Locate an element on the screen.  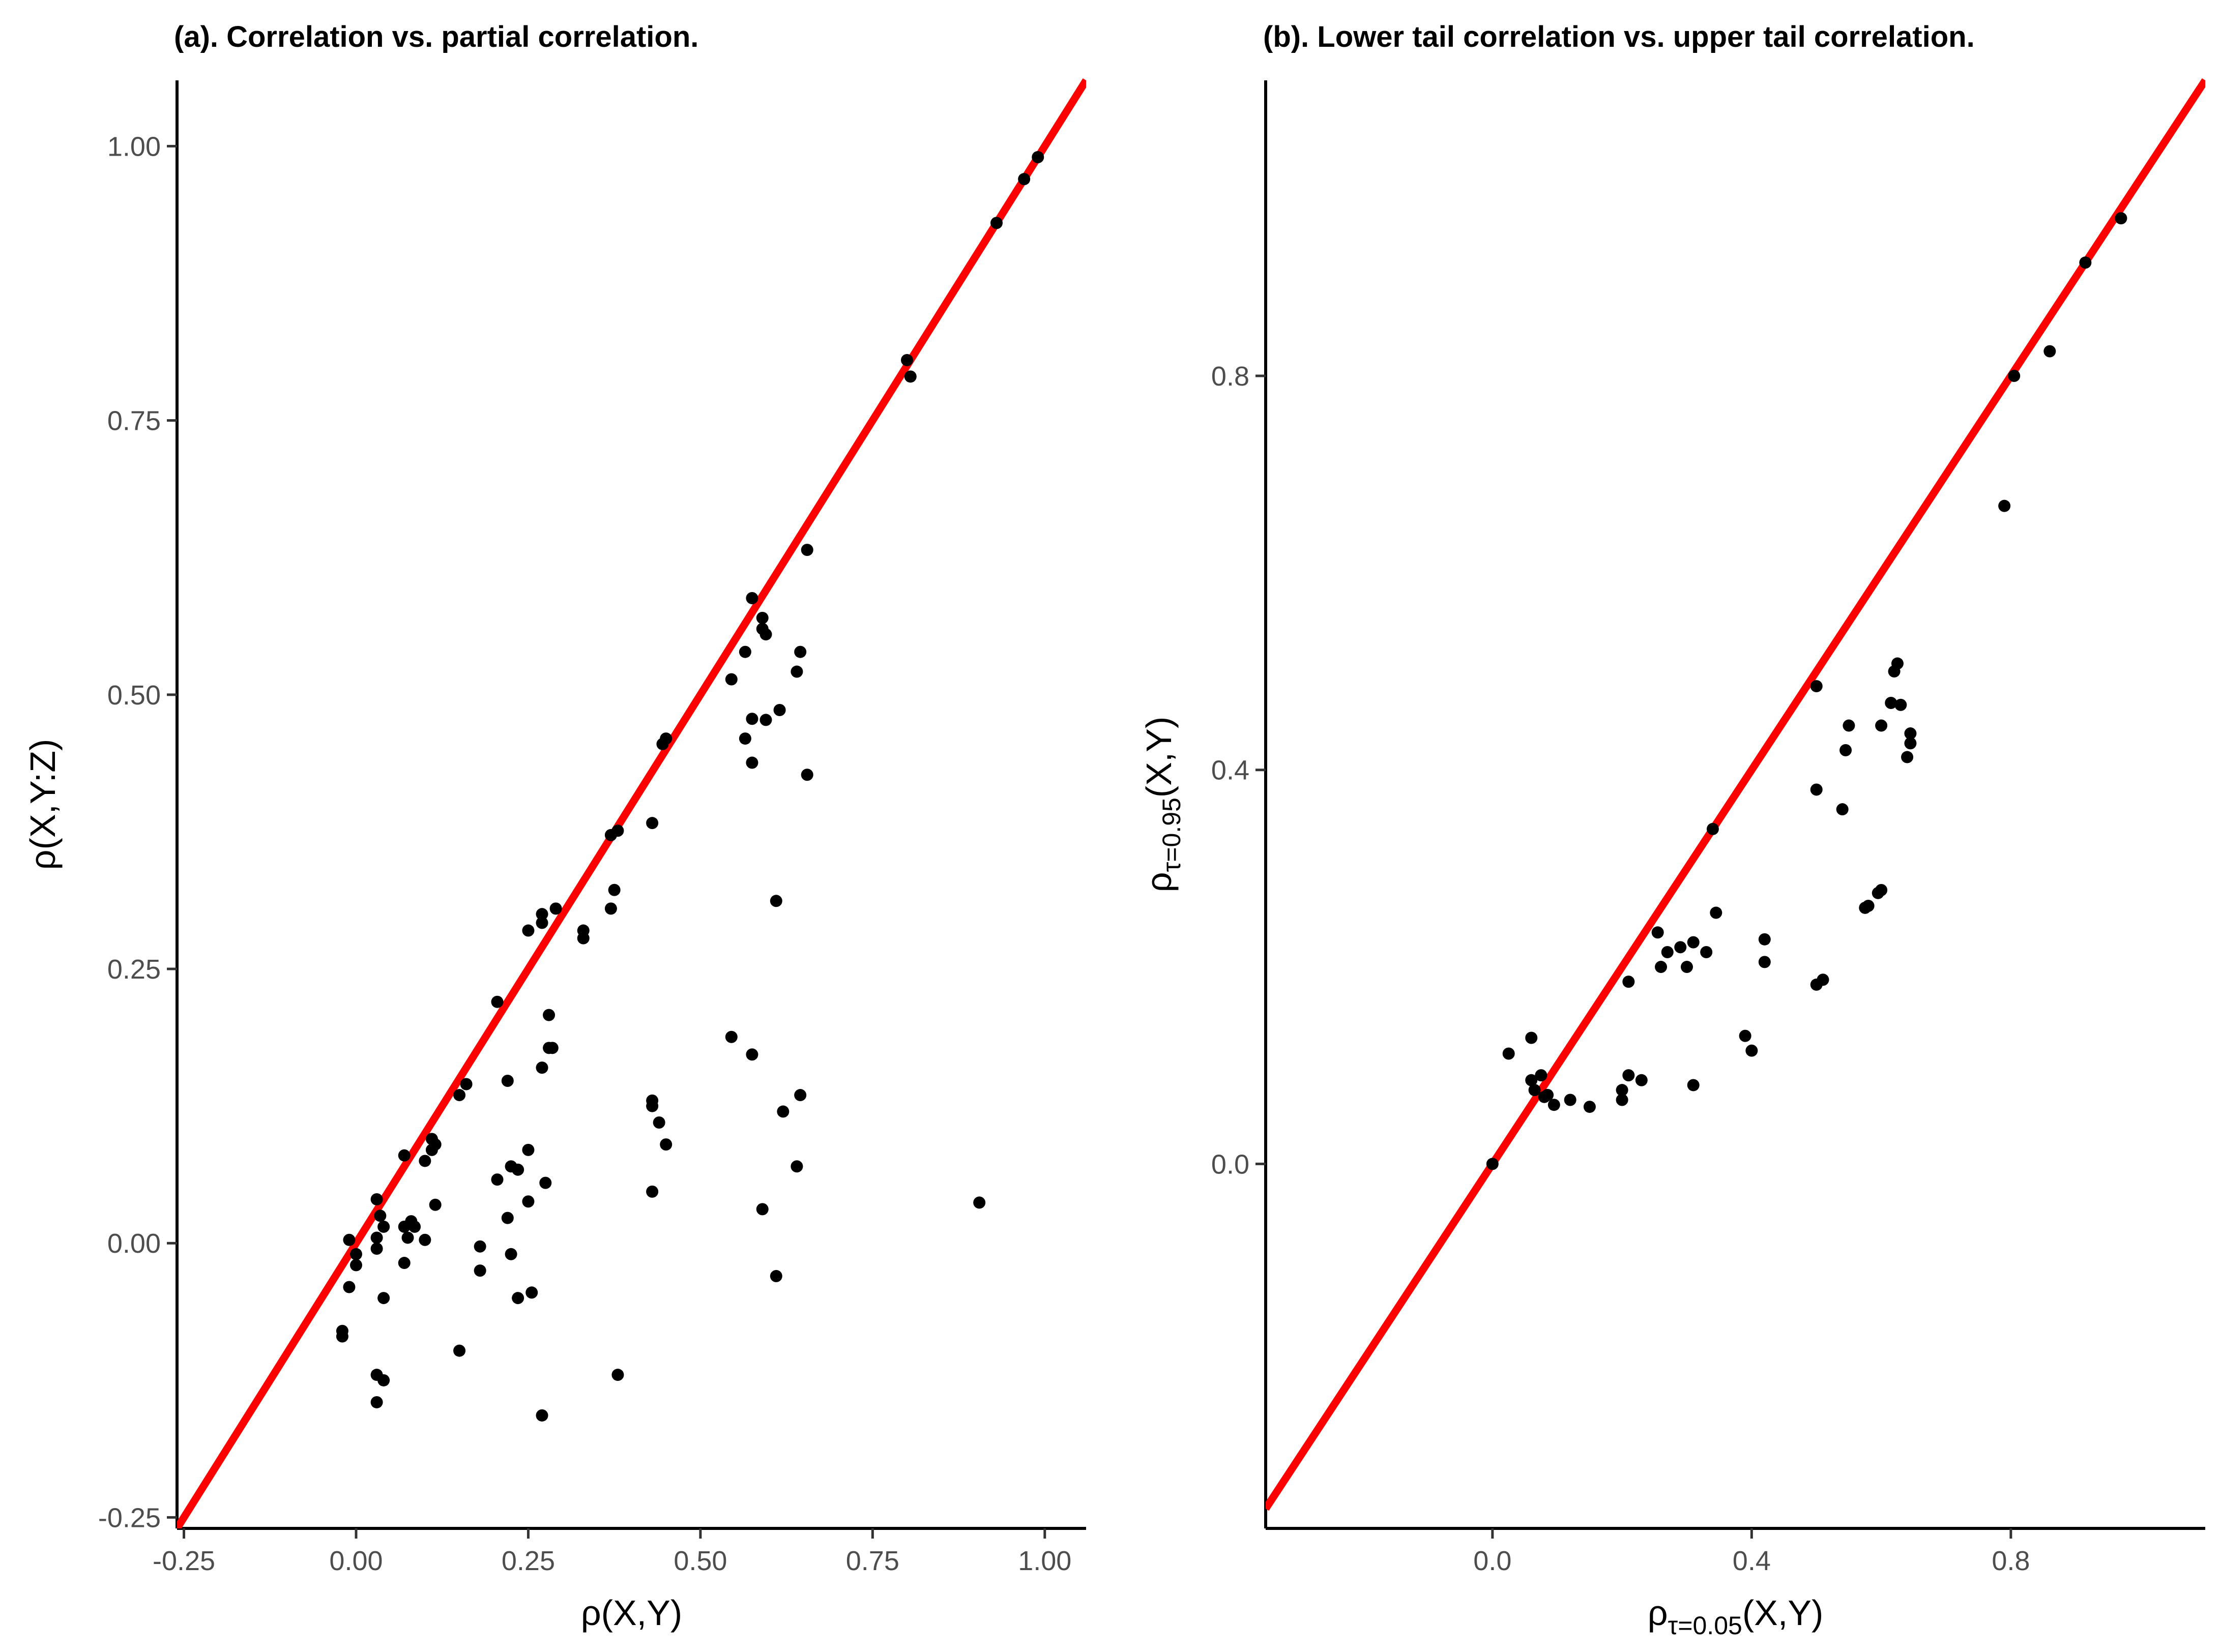
y-tick-label: 1.00 is located at coordinates (134, 146).